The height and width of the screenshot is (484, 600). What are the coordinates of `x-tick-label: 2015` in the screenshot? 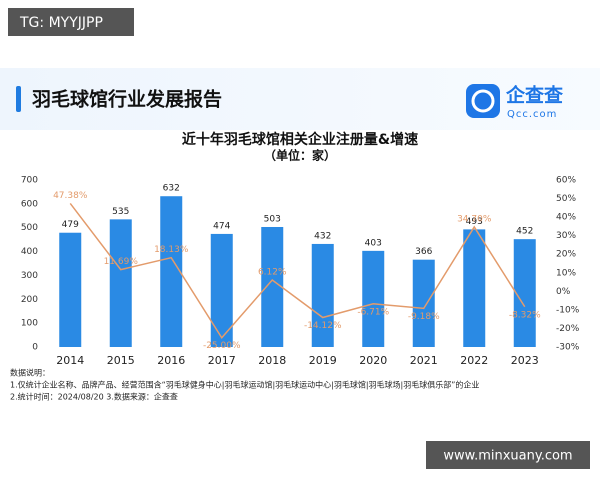 It's located at (121, 360).